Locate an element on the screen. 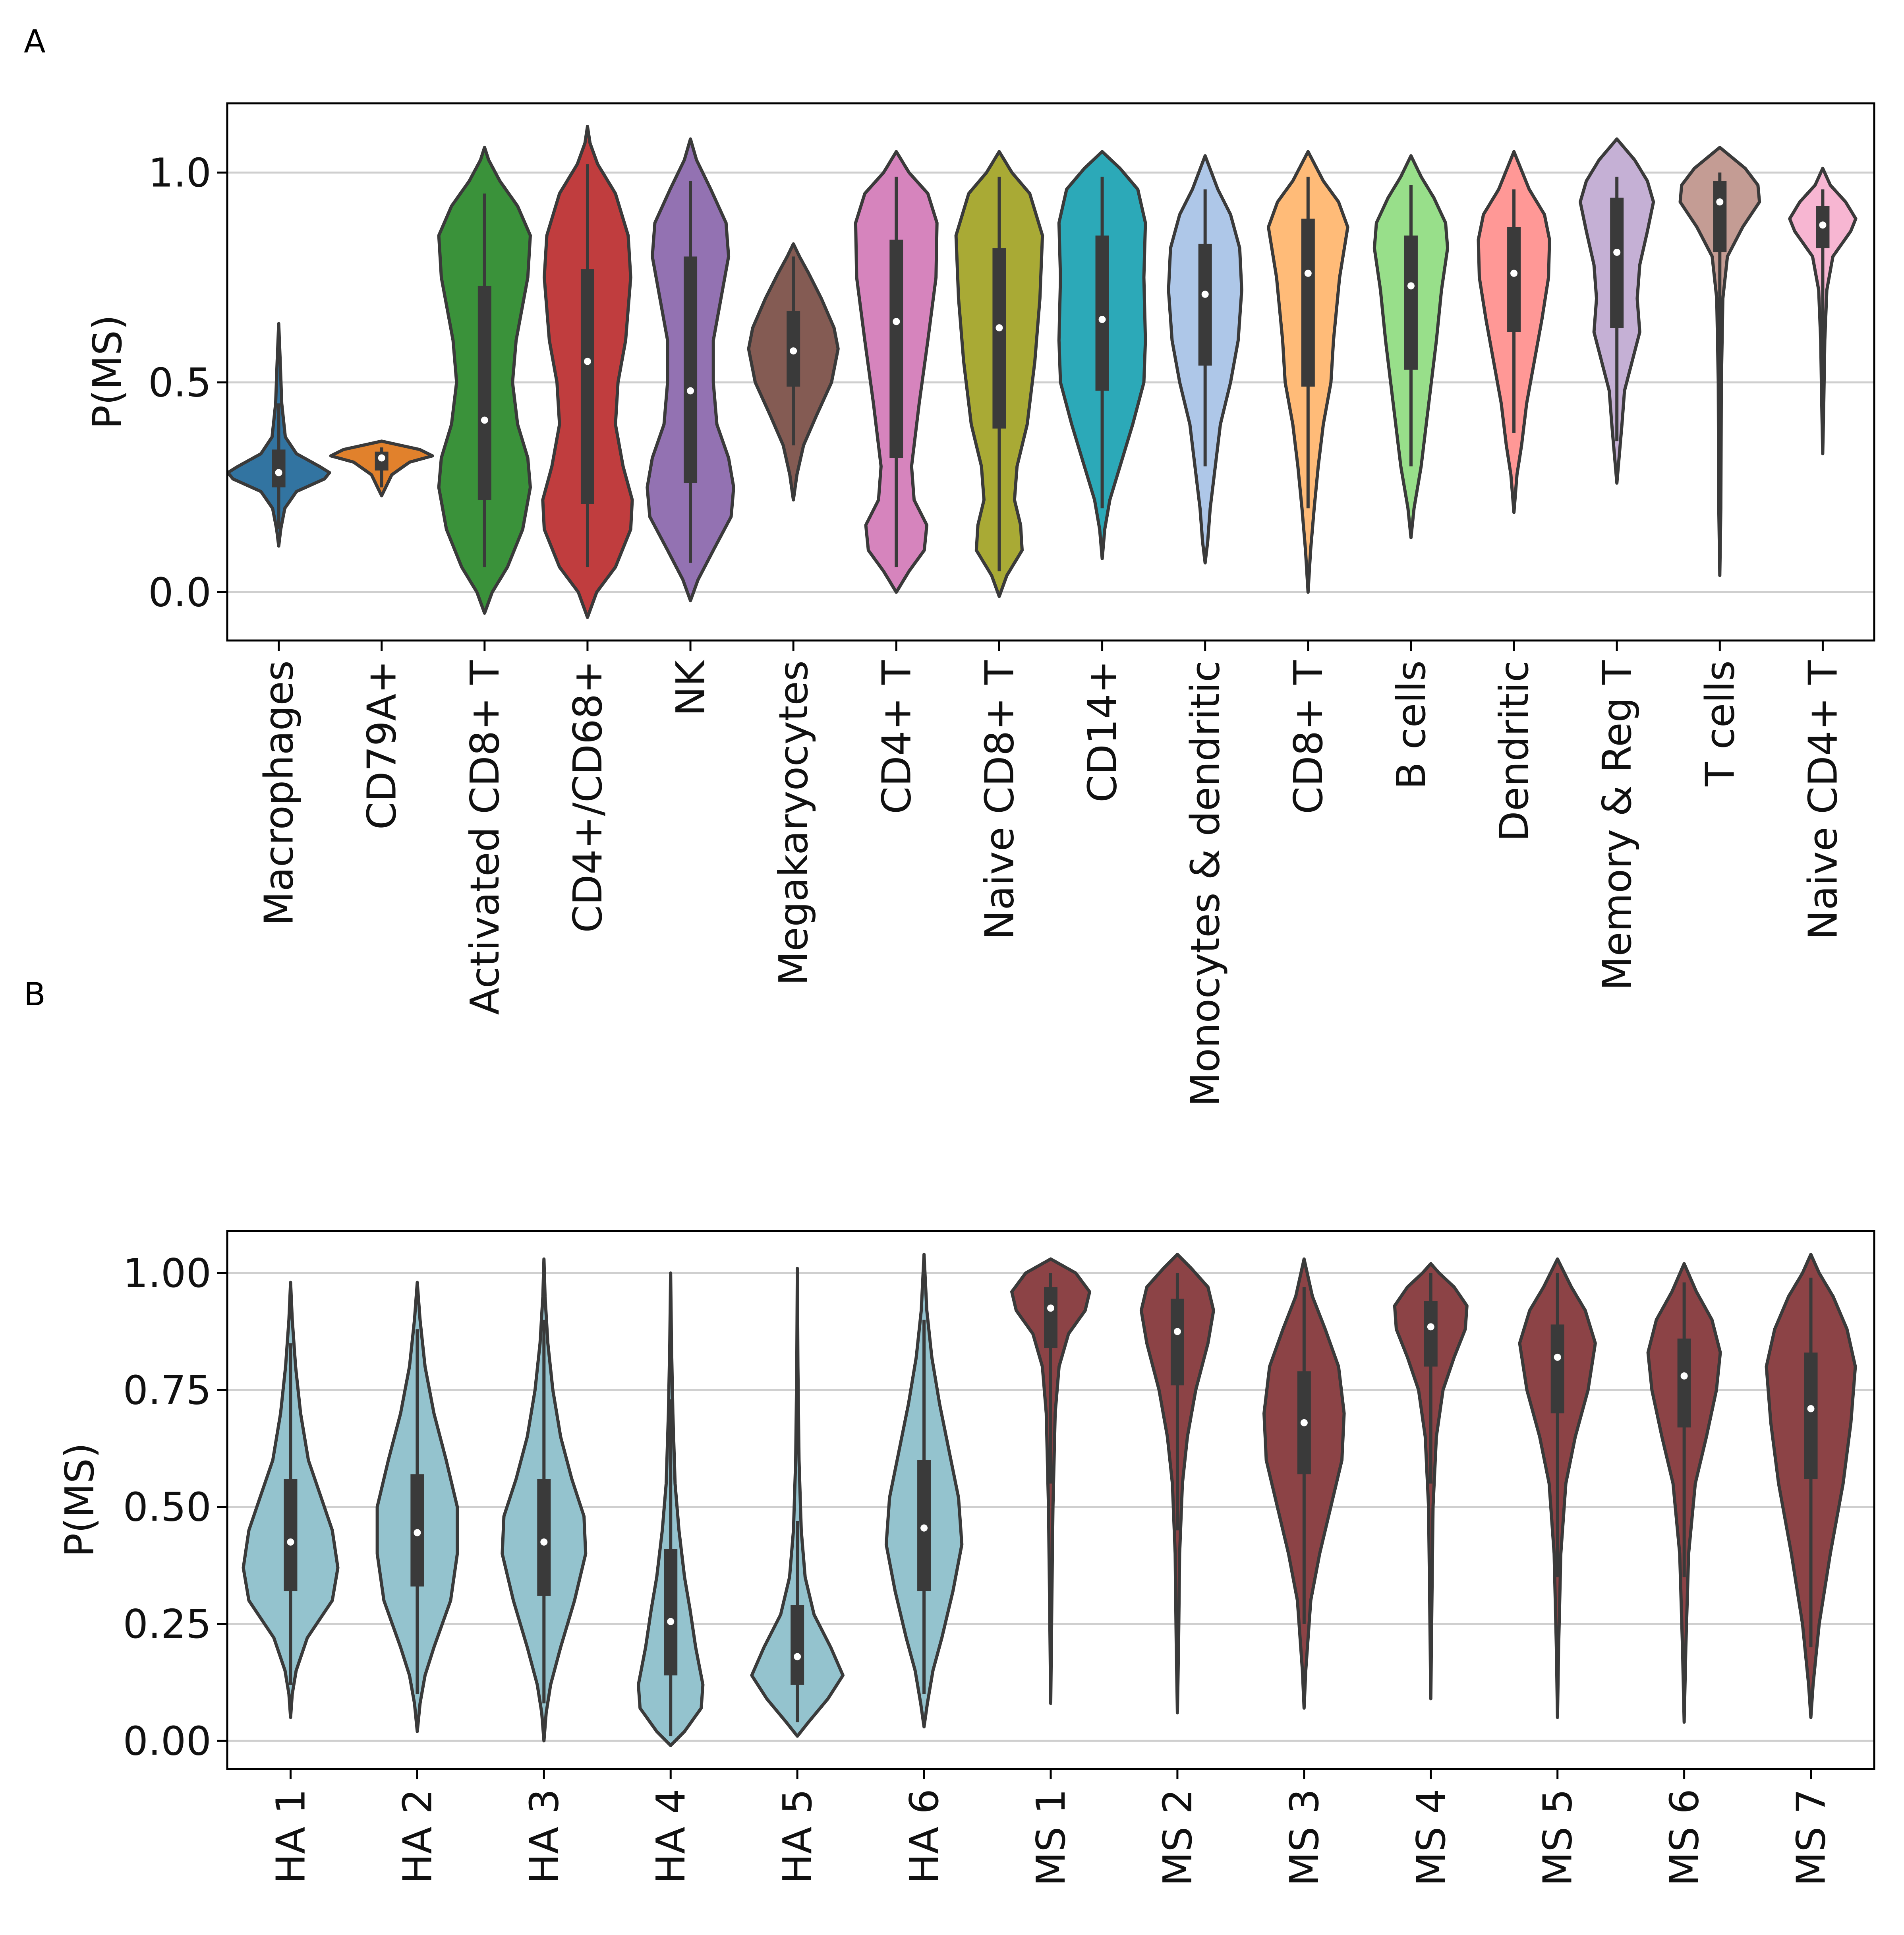  panel-b-ms-4-box is located at coordinates (1431, 1334).